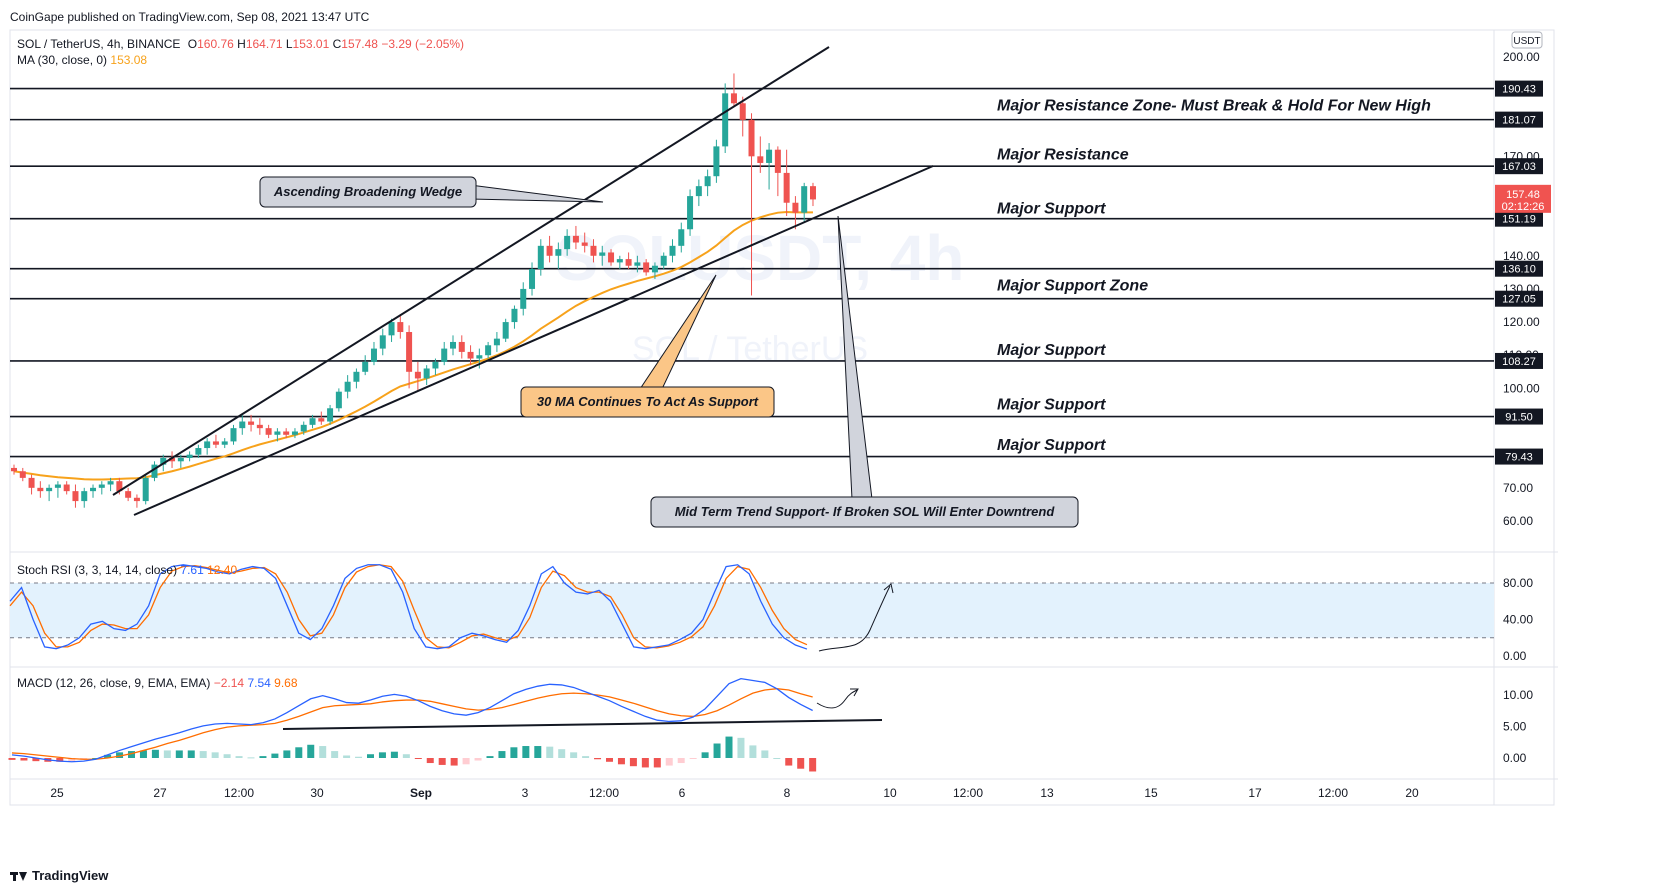 This screenshot has height=891, width=1666. What do you see at coordinates (1519, 90) in the screenshot?
I see `level-price-label: 190.43` at bounding box center [1519, 90].